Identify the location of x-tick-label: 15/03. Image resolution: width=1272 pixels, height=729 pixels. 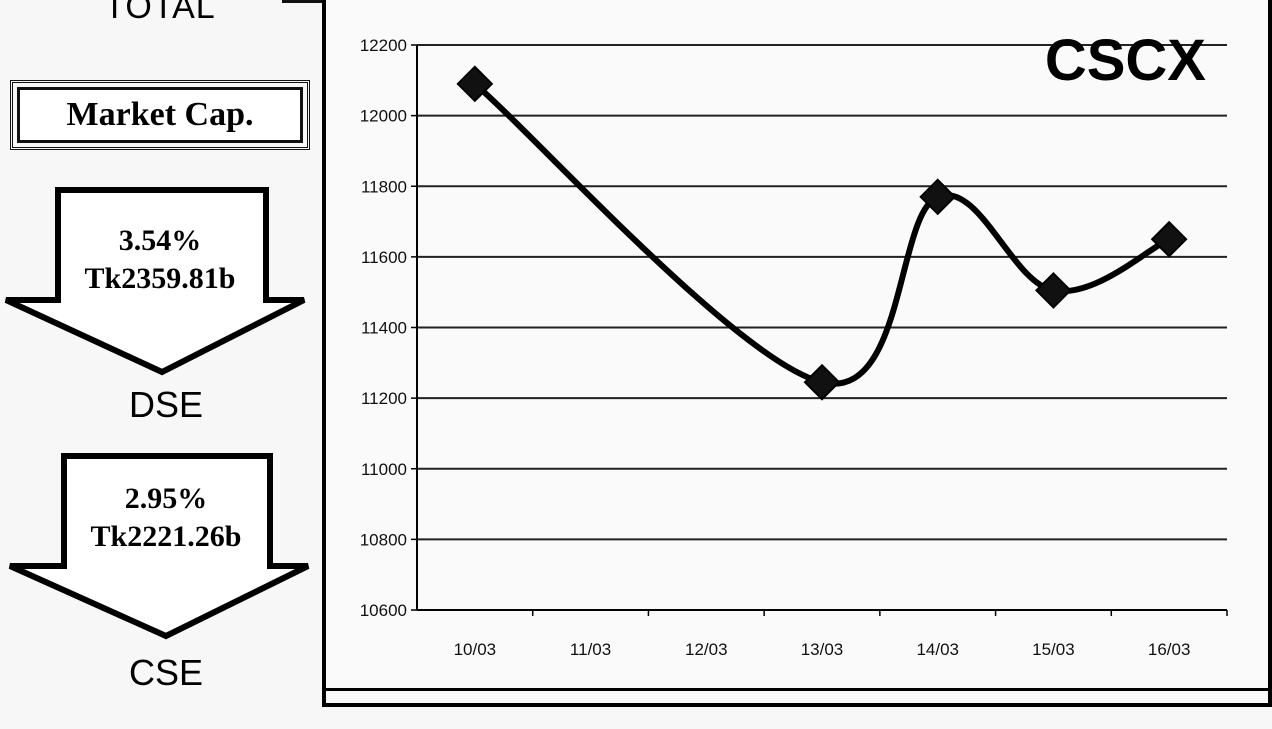
(1053, 649).